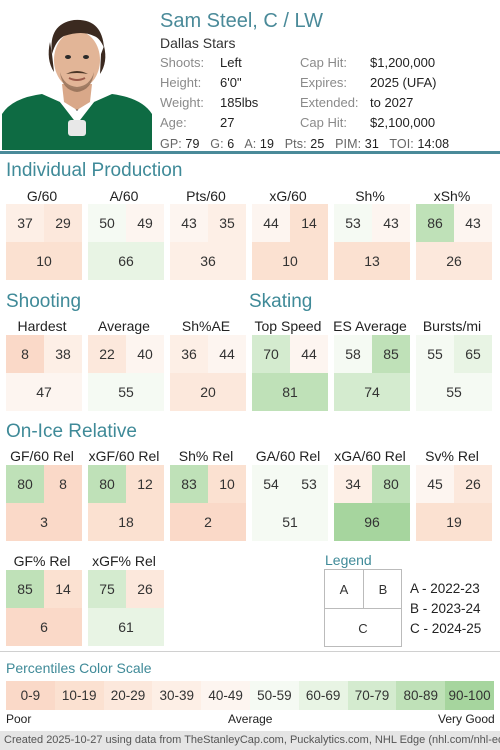  Describe the element at coordinates (231, 144) in the screenshot. I see `goals-value: 6` at that location.